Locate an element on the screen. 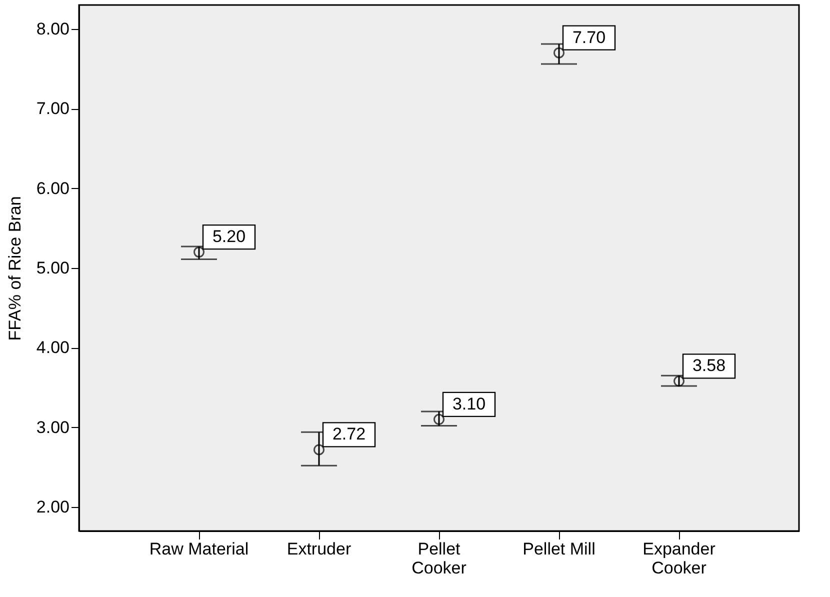  data-label: 2.72 is located at coordinates (349, 434).